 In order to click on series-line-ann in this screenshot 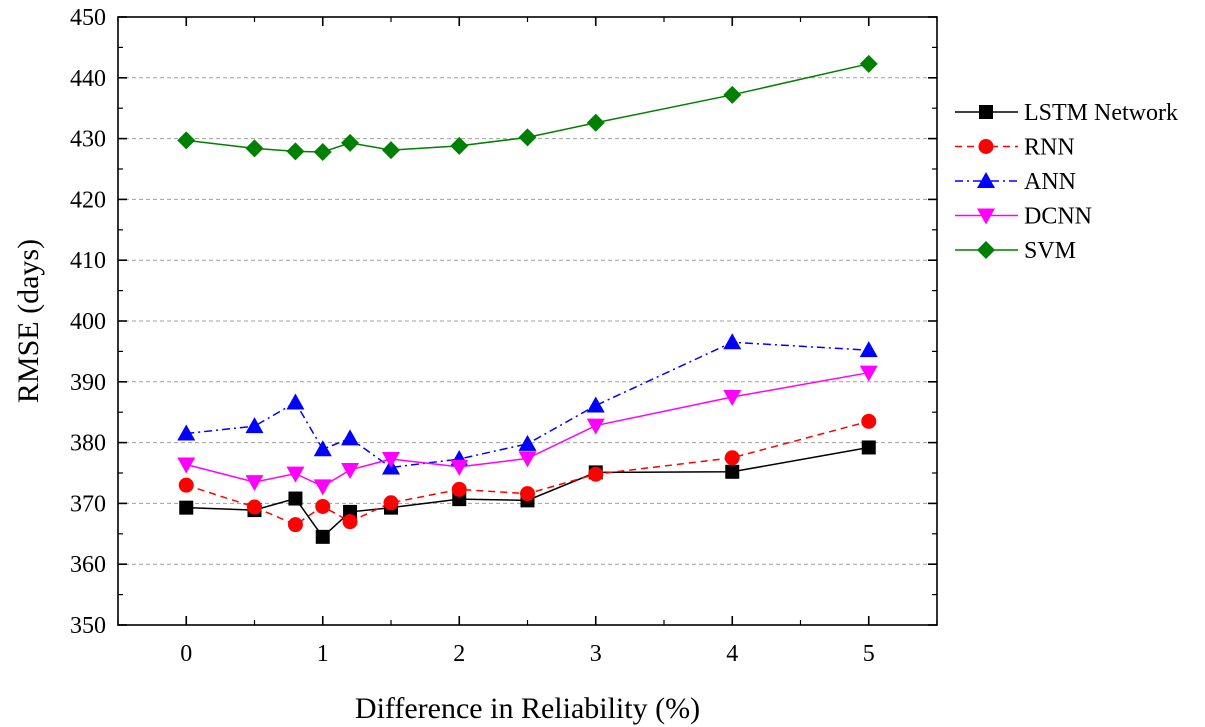, I will do `click(527, 405)`.